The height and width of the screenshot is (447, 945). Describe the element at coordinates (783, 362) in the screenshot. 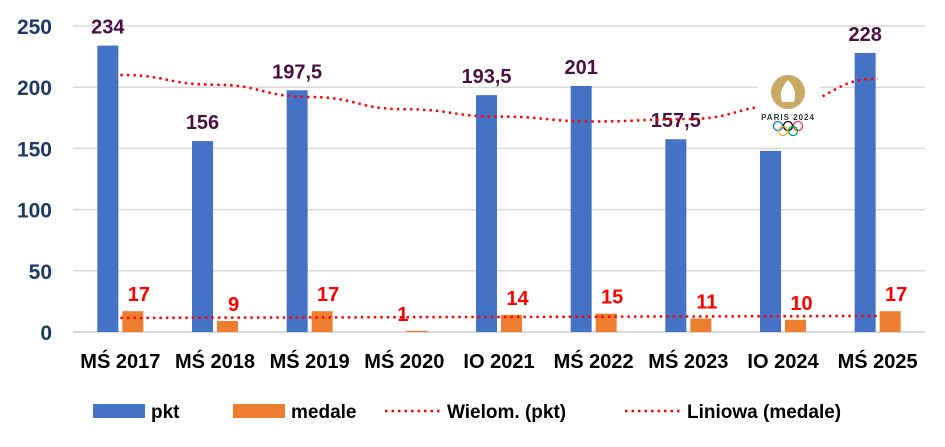

I see `x-tick-label: IO 2024` at that location.